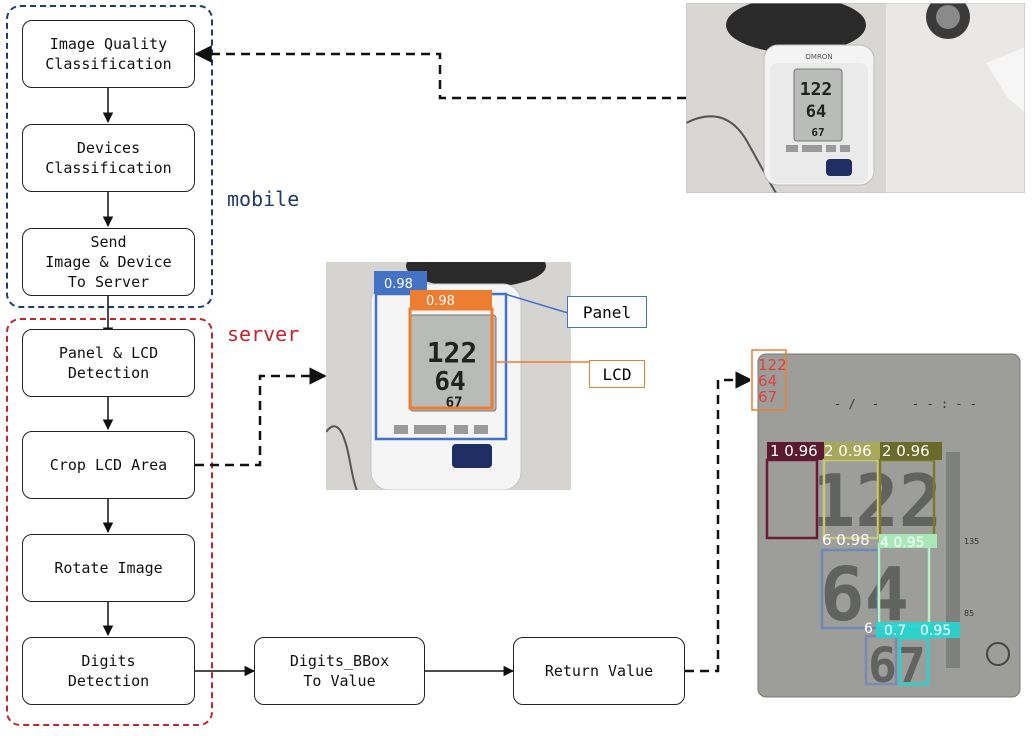 The width and height of the screenshot is (1035, 736). I want to click on digit-label-4: 4 0.95, so click(902, 543).